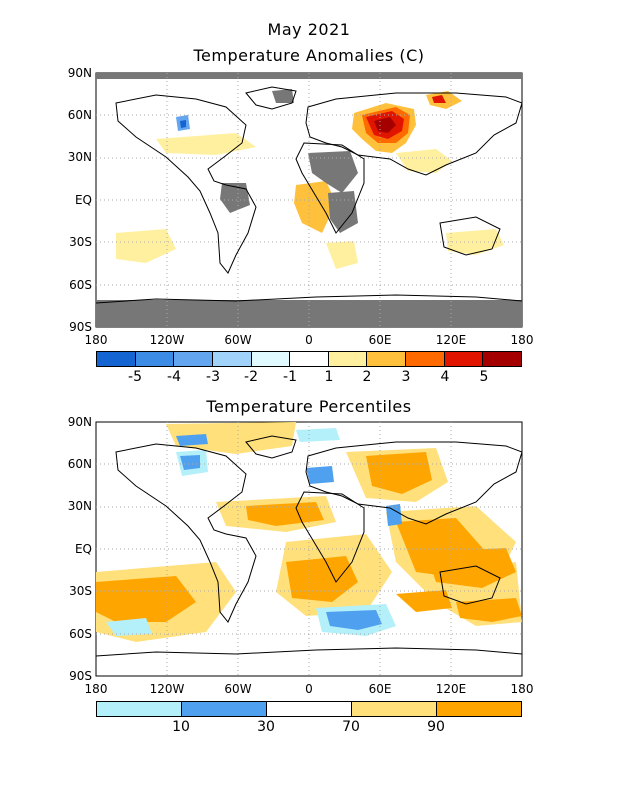  Describe the element at coordinates (146, 599) in the screenshot. I see `warm-percentile-south-pacific` at that location.